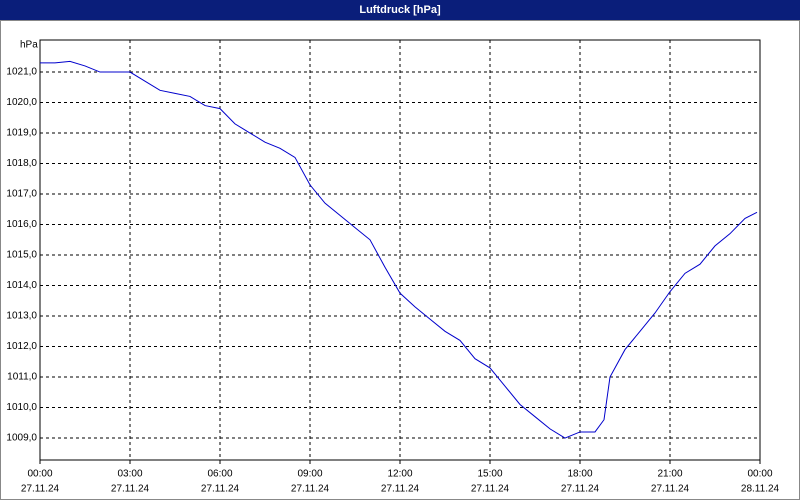  Describe the element at coordinates (129, 474) in the screenshot. I see `x-tick-label: 03:00` at that location.